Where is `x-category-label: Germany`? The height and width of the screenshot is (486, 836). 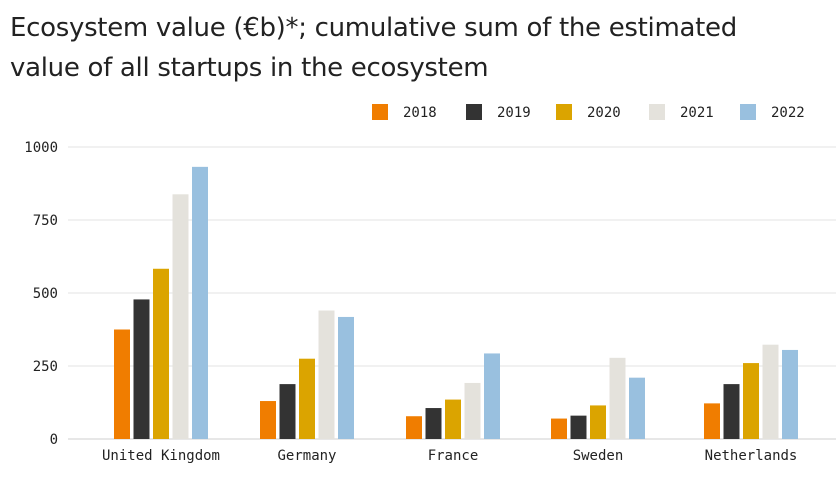 x-category-label: Germany is located at coordinates (306, 456).